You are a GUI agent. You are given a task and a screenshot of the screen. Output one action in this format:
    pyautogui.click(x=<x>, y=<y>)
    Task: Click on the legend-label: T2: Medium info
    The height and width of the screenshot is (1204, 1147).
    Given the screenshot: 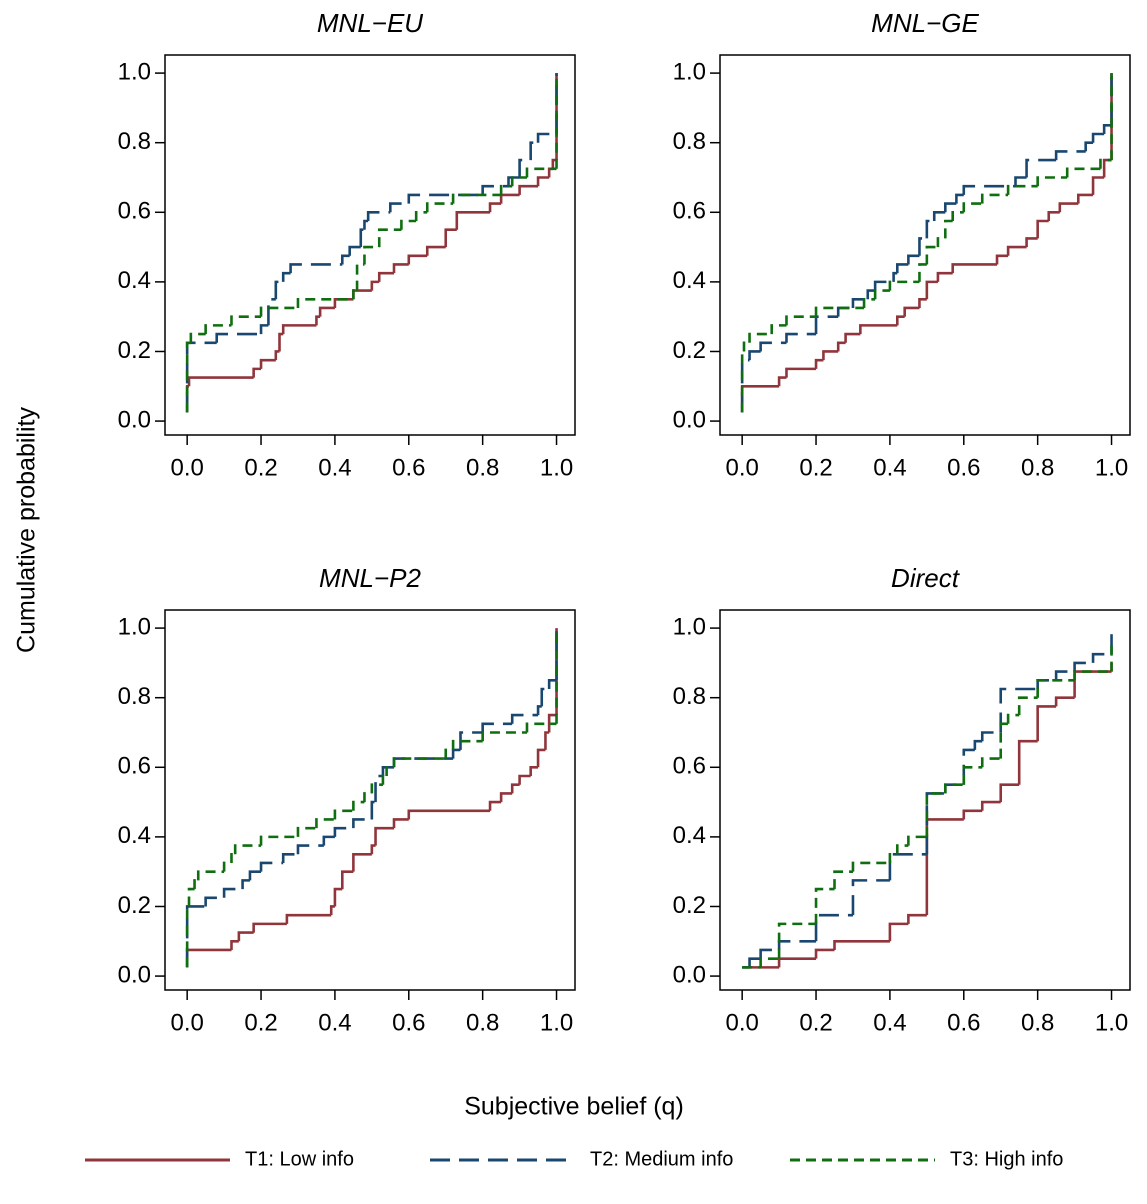 What is the action you would take?
    pyautogui.click(x=661, y=1159)
    